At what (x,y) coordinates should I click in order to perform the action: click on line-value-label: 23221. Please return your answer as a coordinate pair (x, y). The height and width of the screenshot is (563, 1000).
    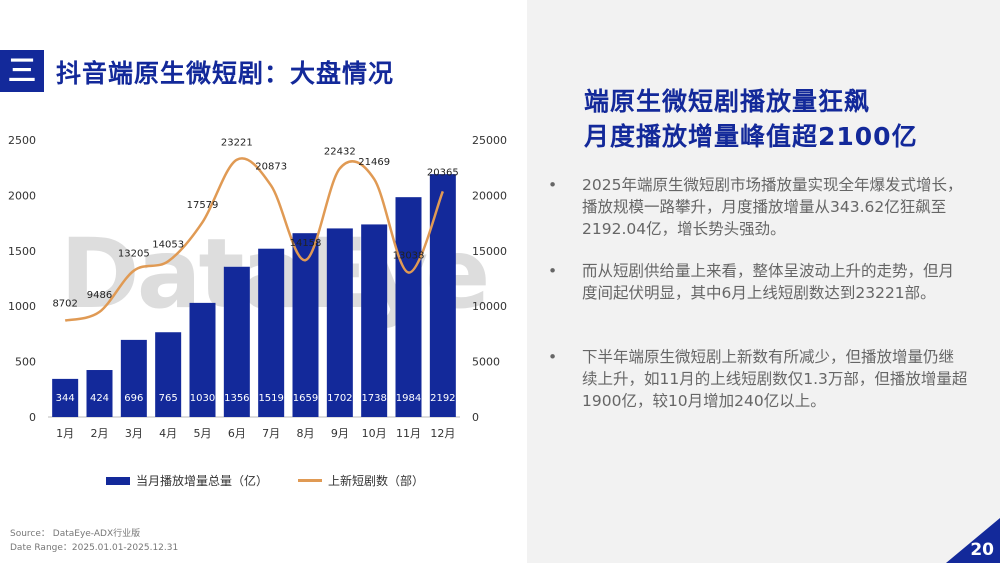
    Looking at the image, I should click on (237, 143).